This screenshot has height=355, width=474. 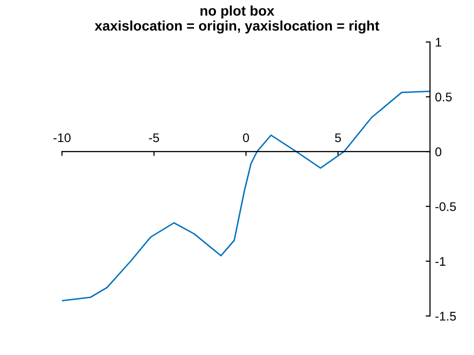 I want to click on y-tick-label: -0.5, so click(x=445, y=207).